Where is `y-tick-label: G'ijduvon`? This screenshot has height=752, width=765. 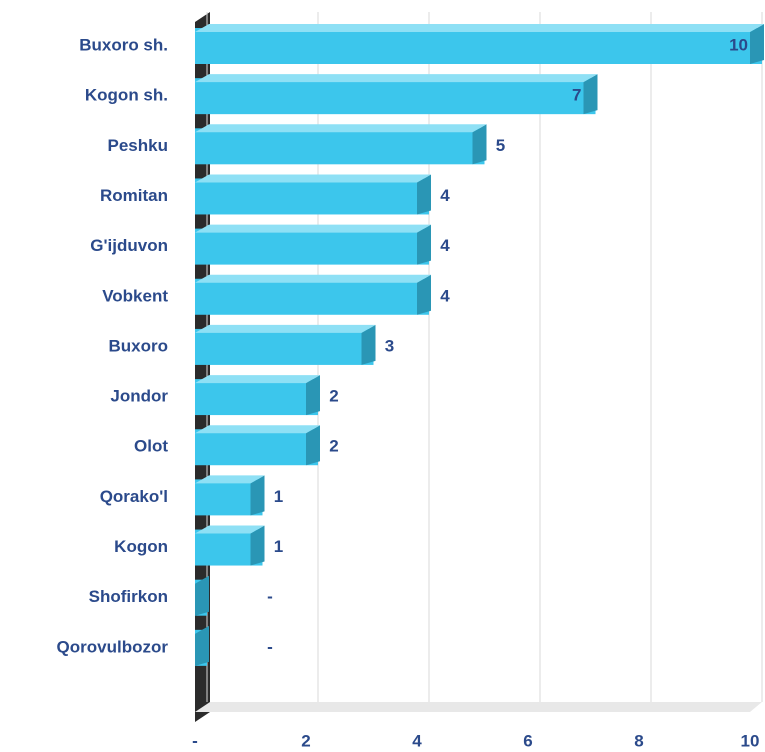 y-tick-label: G'ijduvon is located at coordinates (129, 245).